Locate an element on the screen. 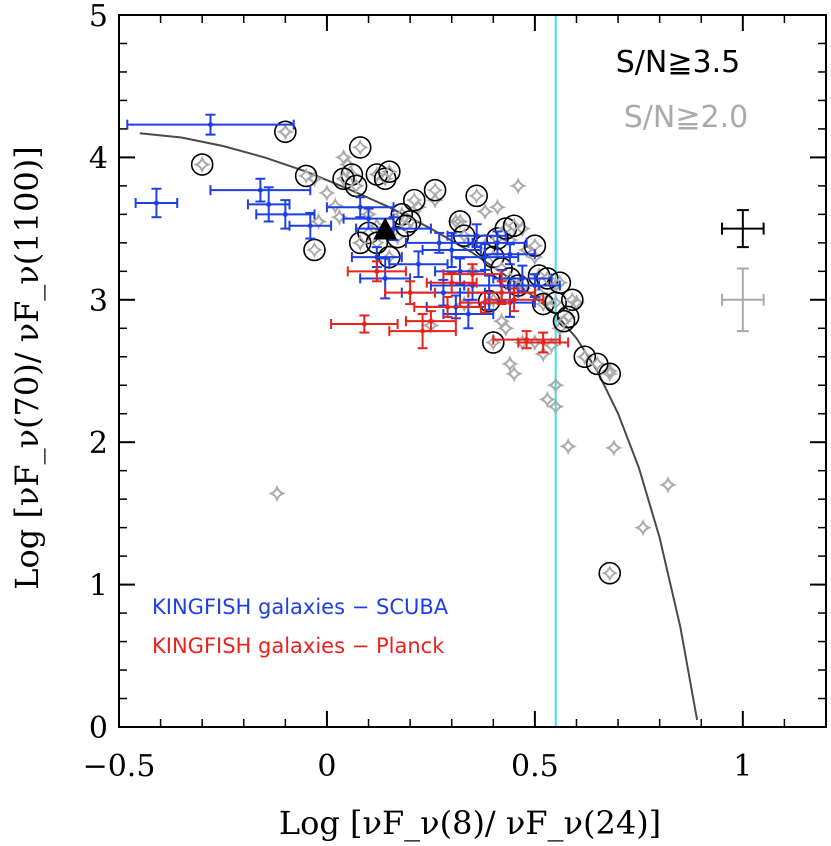  x-tick-label: 1 is located at coordinates (742, 766).